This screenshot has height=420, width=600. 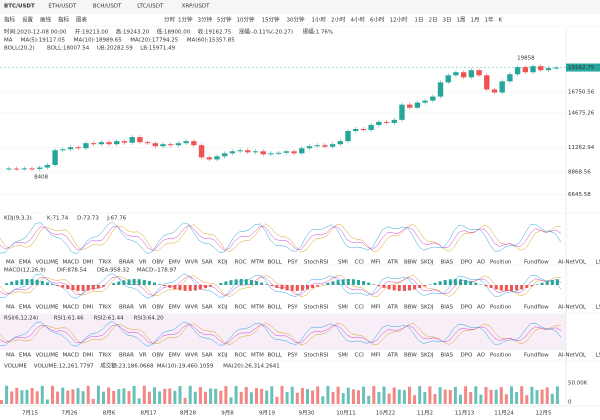 I want to click on period-button: 分时, so click(x=170, y=20).